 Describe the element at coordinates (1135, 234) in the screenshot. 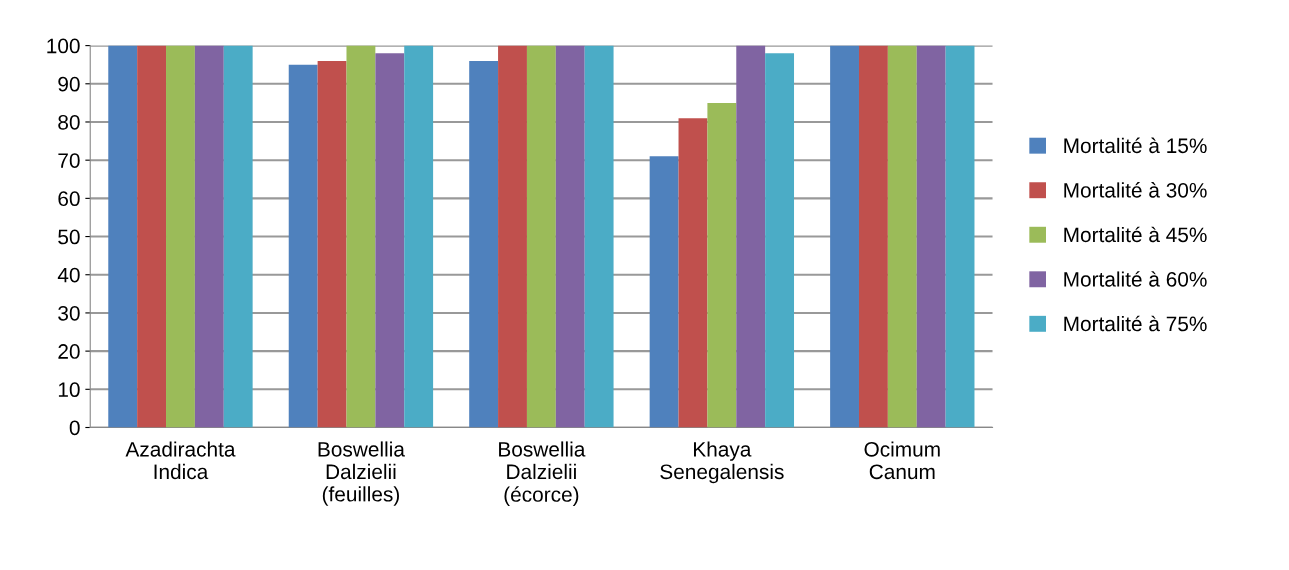

I see `legend-label: Mortalité à 45%` at that location.